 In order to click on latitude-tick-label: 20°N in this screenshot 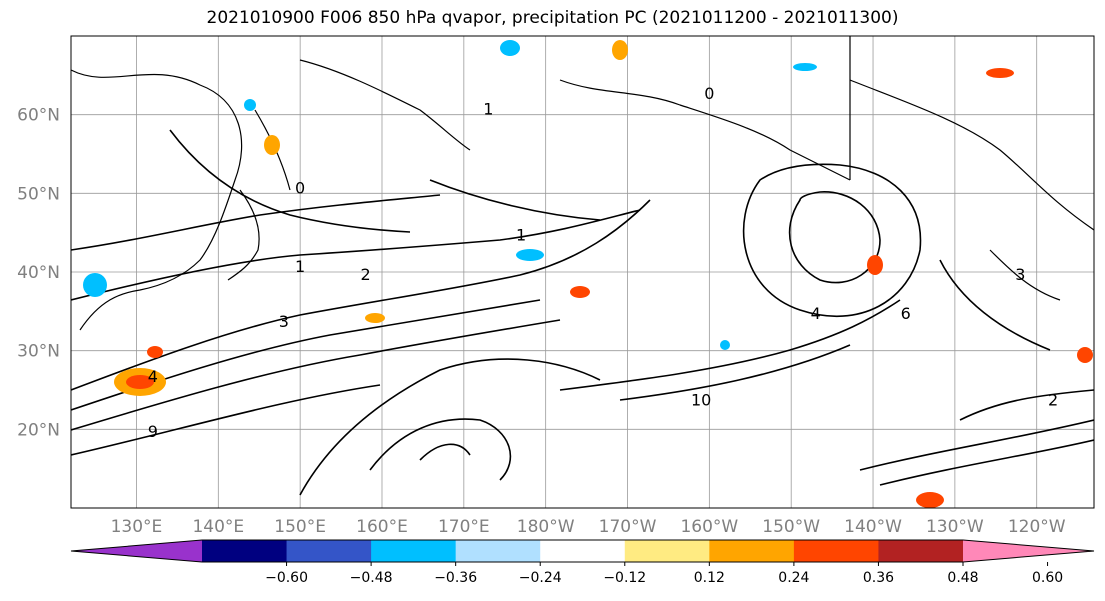, I will do `click(38, 430)`.